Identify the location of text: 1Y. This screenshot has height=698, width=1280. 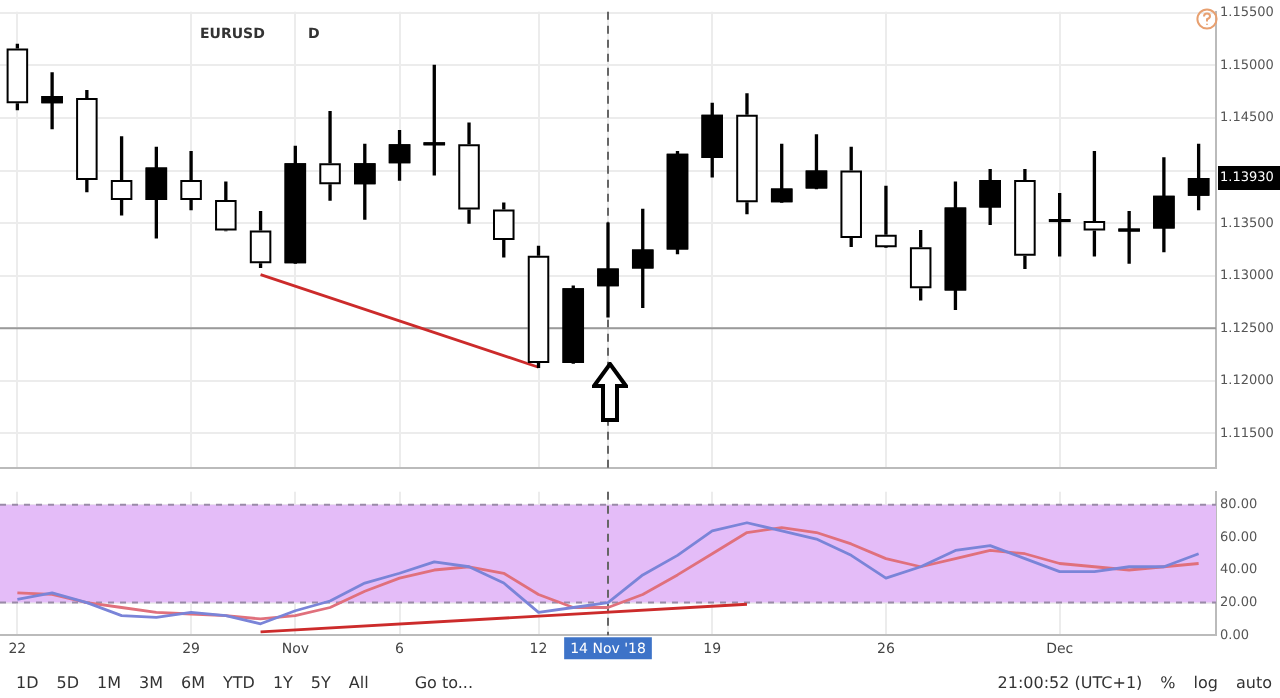
(282, 682).